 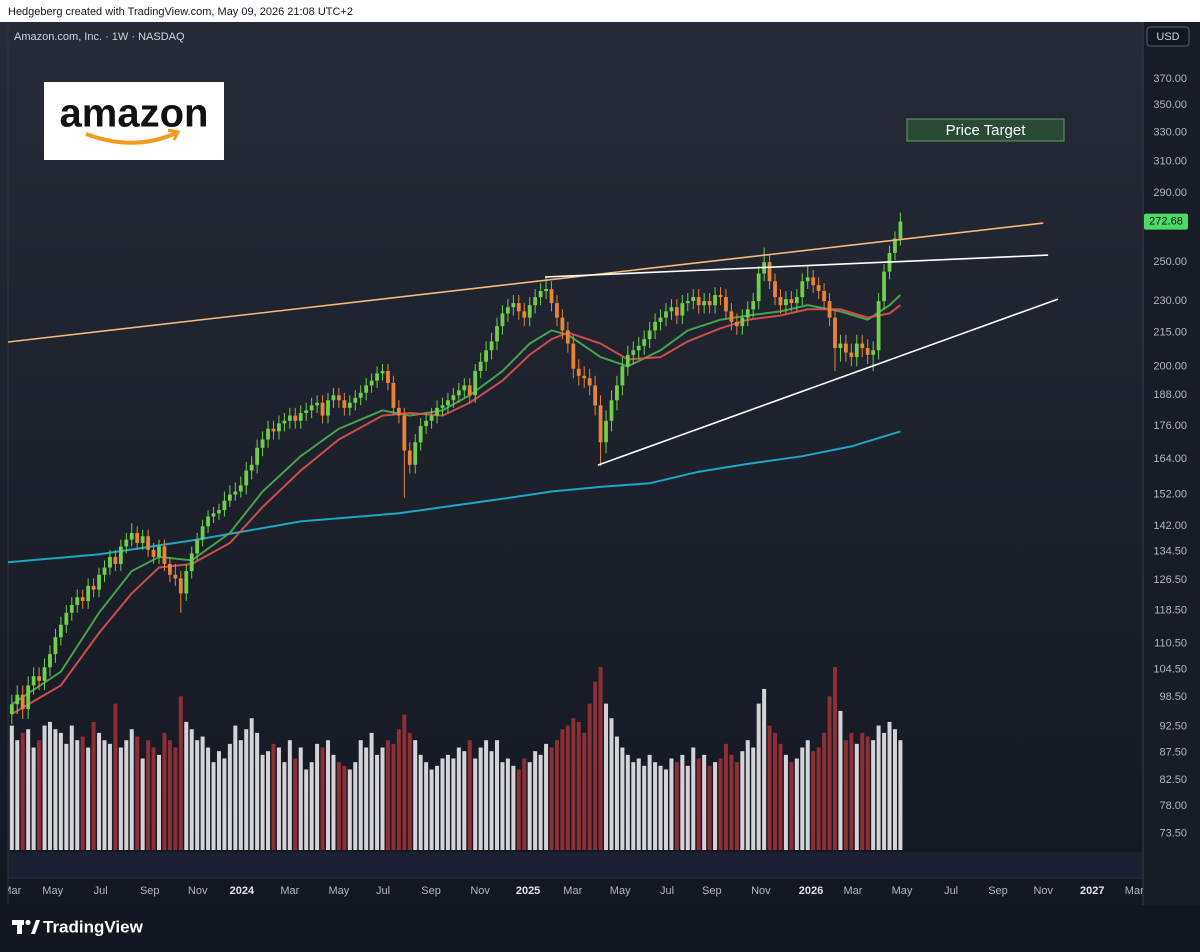 What do you see at coordinates (1170, 552) in the screenshot?
I see `y-tick-label: 134.50` at bounding box center [1170, 552].